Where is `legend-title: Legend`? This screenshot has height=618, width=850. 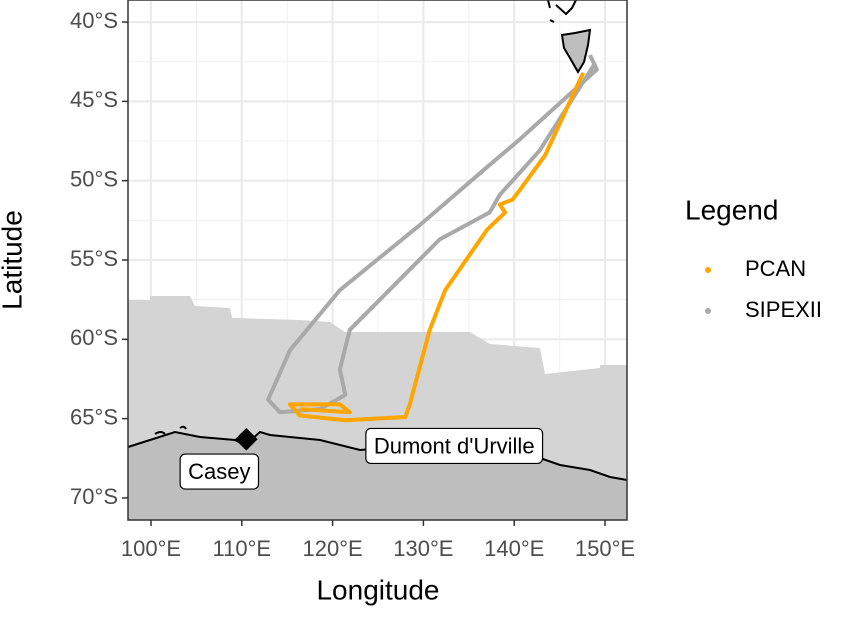
legend-title: Legend is located at coordinates (731, 209).